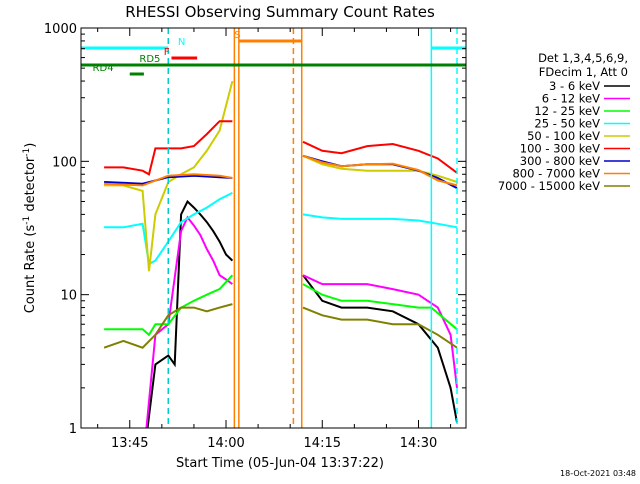 This screenshot has width=640, height=484. I want to click on flag-label-f: F, so click(167, 52).